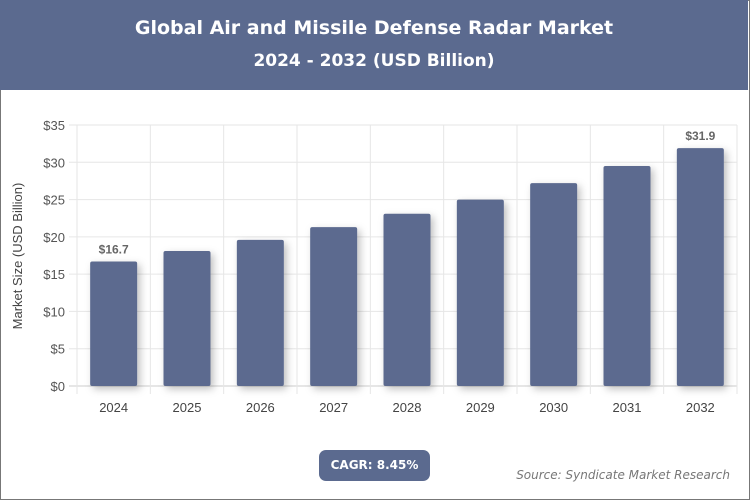 The height and width of the screenshot is (500, 750). I want to click on y-tick-label: $35, so click(54, 125).